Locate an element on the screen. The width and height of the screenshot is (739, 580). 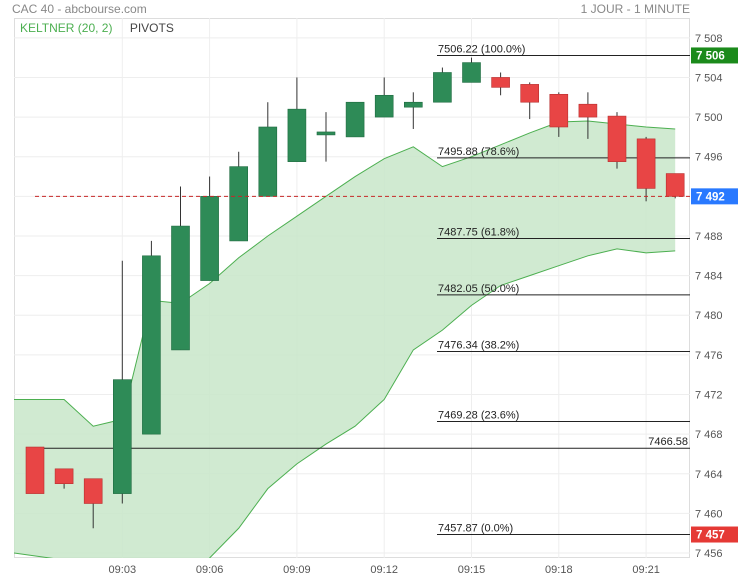
fibonacci-level-label: 7469.28 (23.6%) is located at coordinates (478, 415).